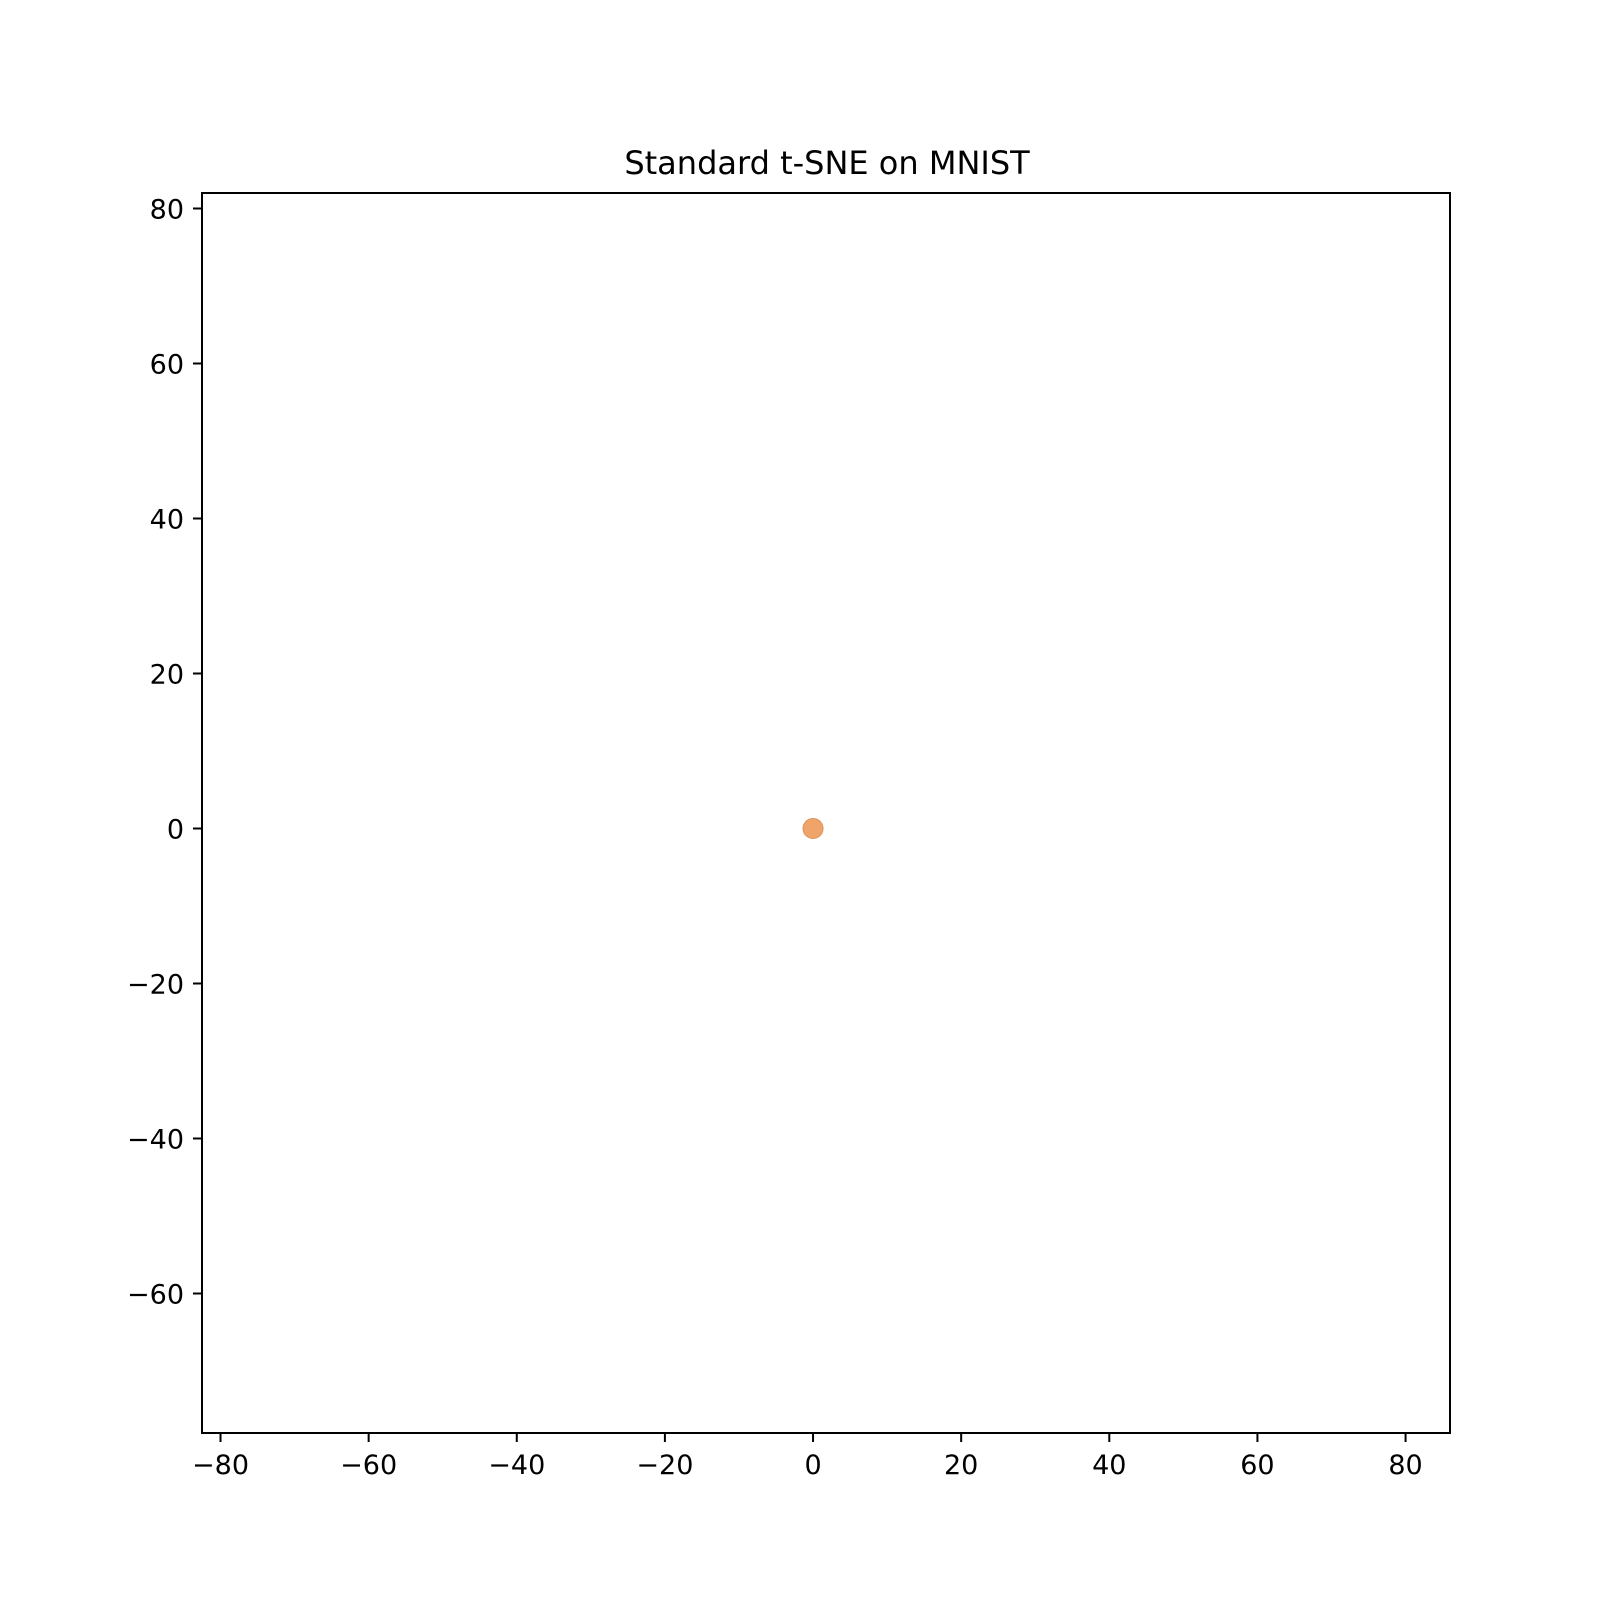 The image size is (1600, 1600). What do you see at coordinates (155, 1295) in the screenshot?
I see `y-tick-label: −60` at bounding box center [155, 1295].